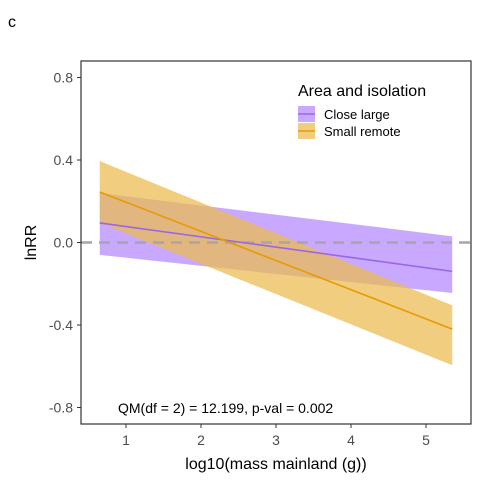 This screenshot has height=480, width=480. What do you see at coordinates (276, 247) in the screenshot?
I see `line-close-large` at bounding box center [276, 247].